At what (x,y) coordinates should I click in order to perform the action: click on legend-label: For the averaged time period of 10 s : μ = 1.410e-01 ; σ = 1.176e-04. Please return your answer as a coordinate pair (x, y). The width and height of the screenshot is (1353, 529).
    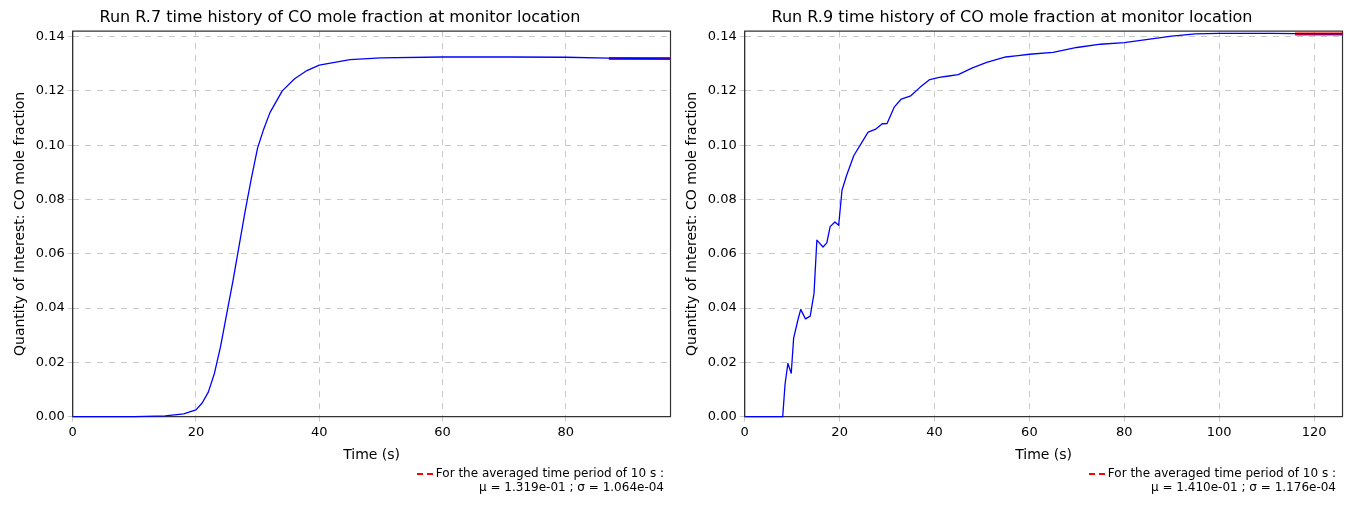
    Looking at the image, I should click on (1221, 480).